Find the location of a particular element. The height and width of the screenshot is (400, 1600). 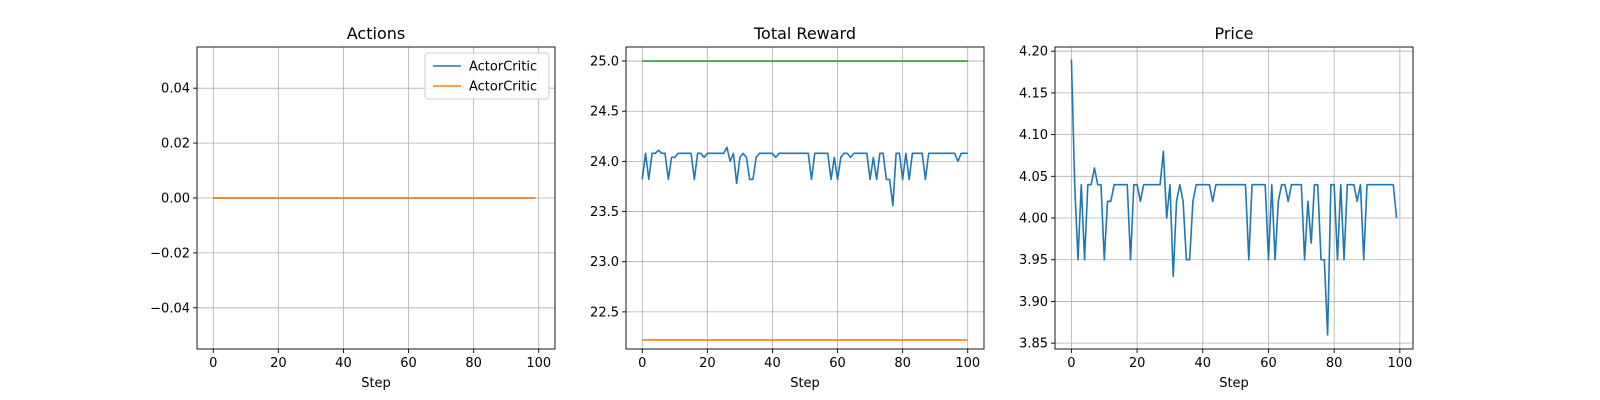

chart-title: Price is located at coordinates (1233, 33).